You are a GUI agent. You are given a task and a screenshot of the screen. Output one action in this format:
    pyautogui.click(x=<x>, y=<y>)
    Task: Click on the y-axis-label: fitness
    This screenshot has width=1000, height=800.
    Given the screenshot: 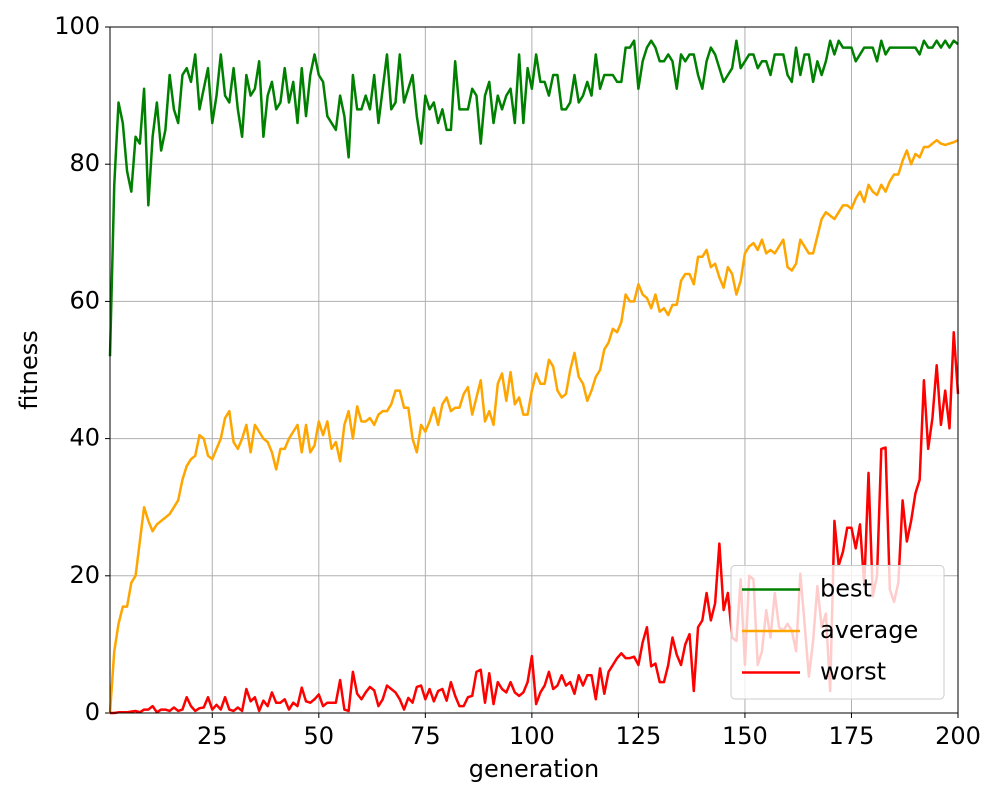 What is the action you would take?
    pyautogui.click(x=29, y=370)
    